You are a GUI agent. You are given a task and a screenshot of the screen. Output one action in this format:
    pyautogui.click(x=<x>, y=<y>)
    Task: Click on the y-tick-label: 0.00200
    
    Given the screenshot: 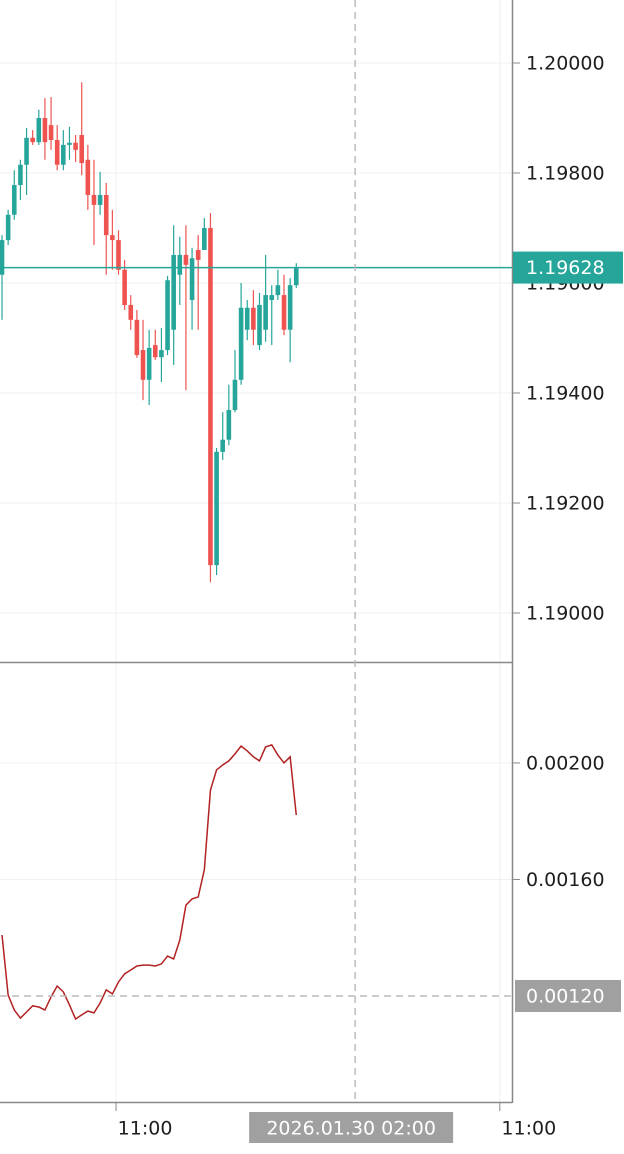 What is the action you would take?
    pyautogui.click(x=565, y=763)
    